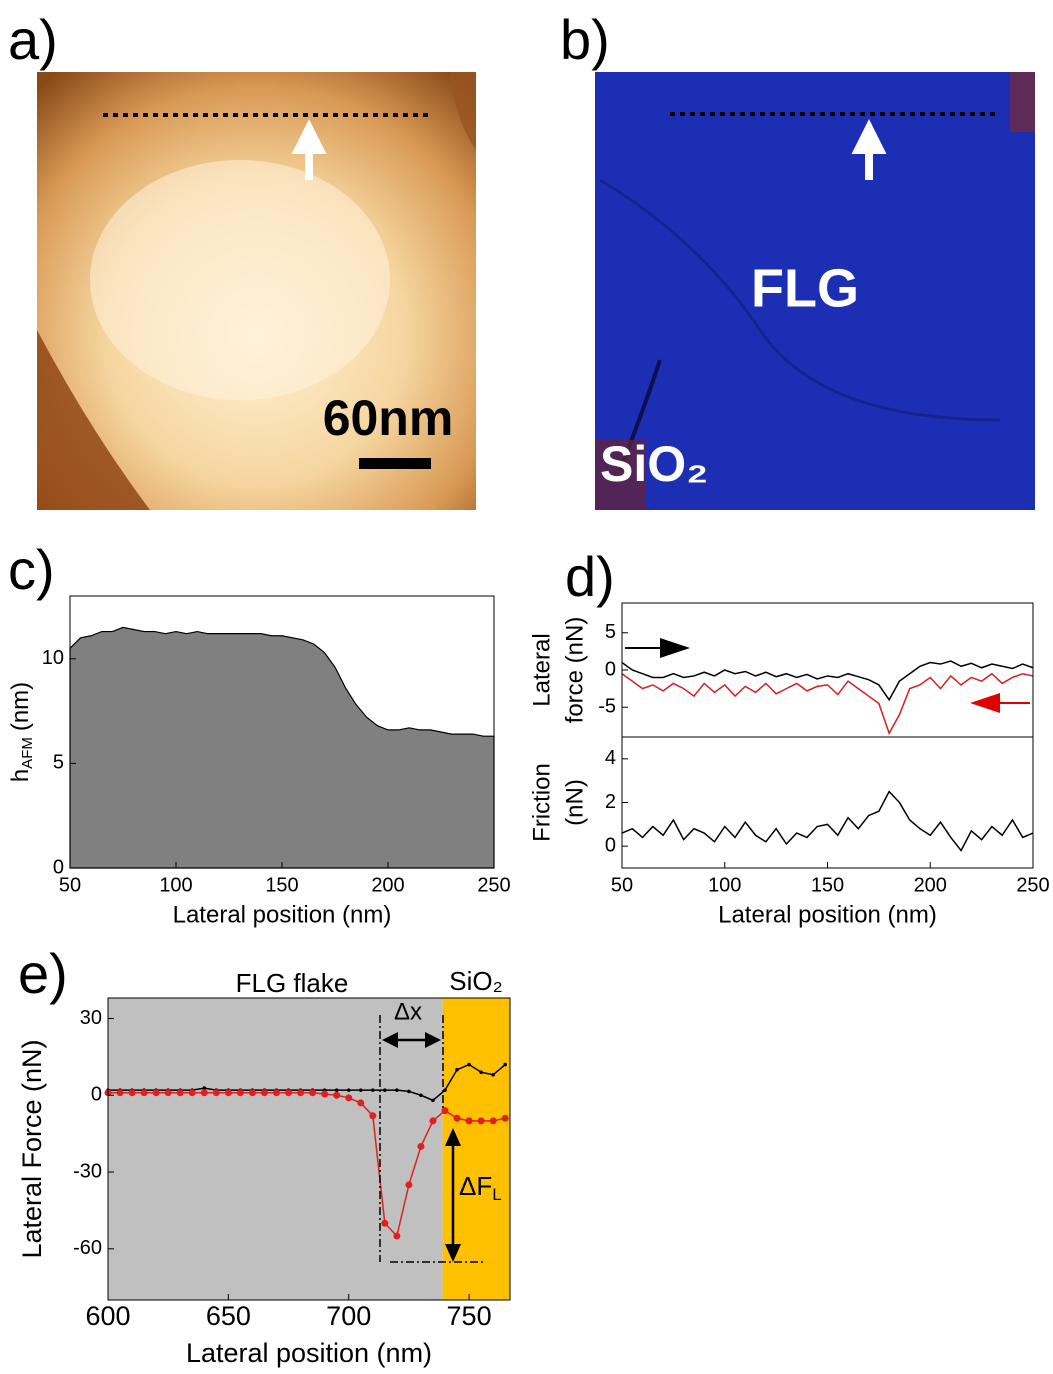  I want to click on annotation: ΔFL, so click(480, 1188).